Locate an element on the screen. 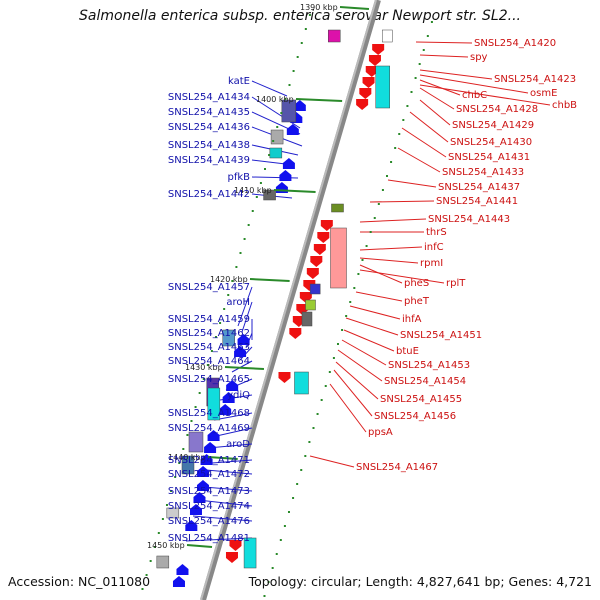 The width and height of the screenshot is (600, 600). gene-label-right: rplT is located at coordinates (456, 283).